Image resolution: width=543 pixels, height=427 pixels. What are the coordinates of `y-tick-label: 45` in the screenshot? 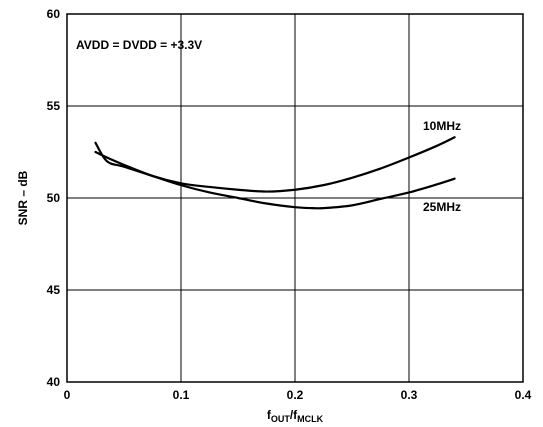 It's located at (54, 290).